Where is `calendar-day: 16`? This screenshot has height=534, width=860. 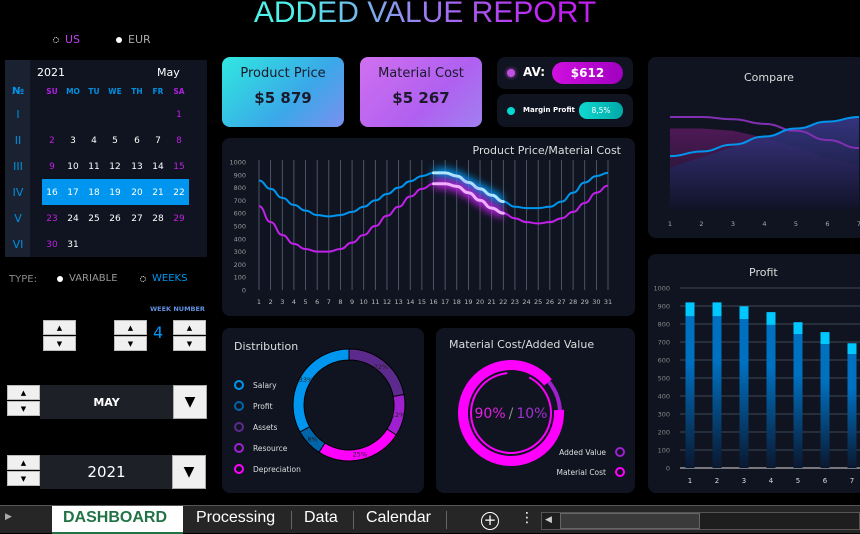 calendar-day: 16 is located at coordinates (52, 193).